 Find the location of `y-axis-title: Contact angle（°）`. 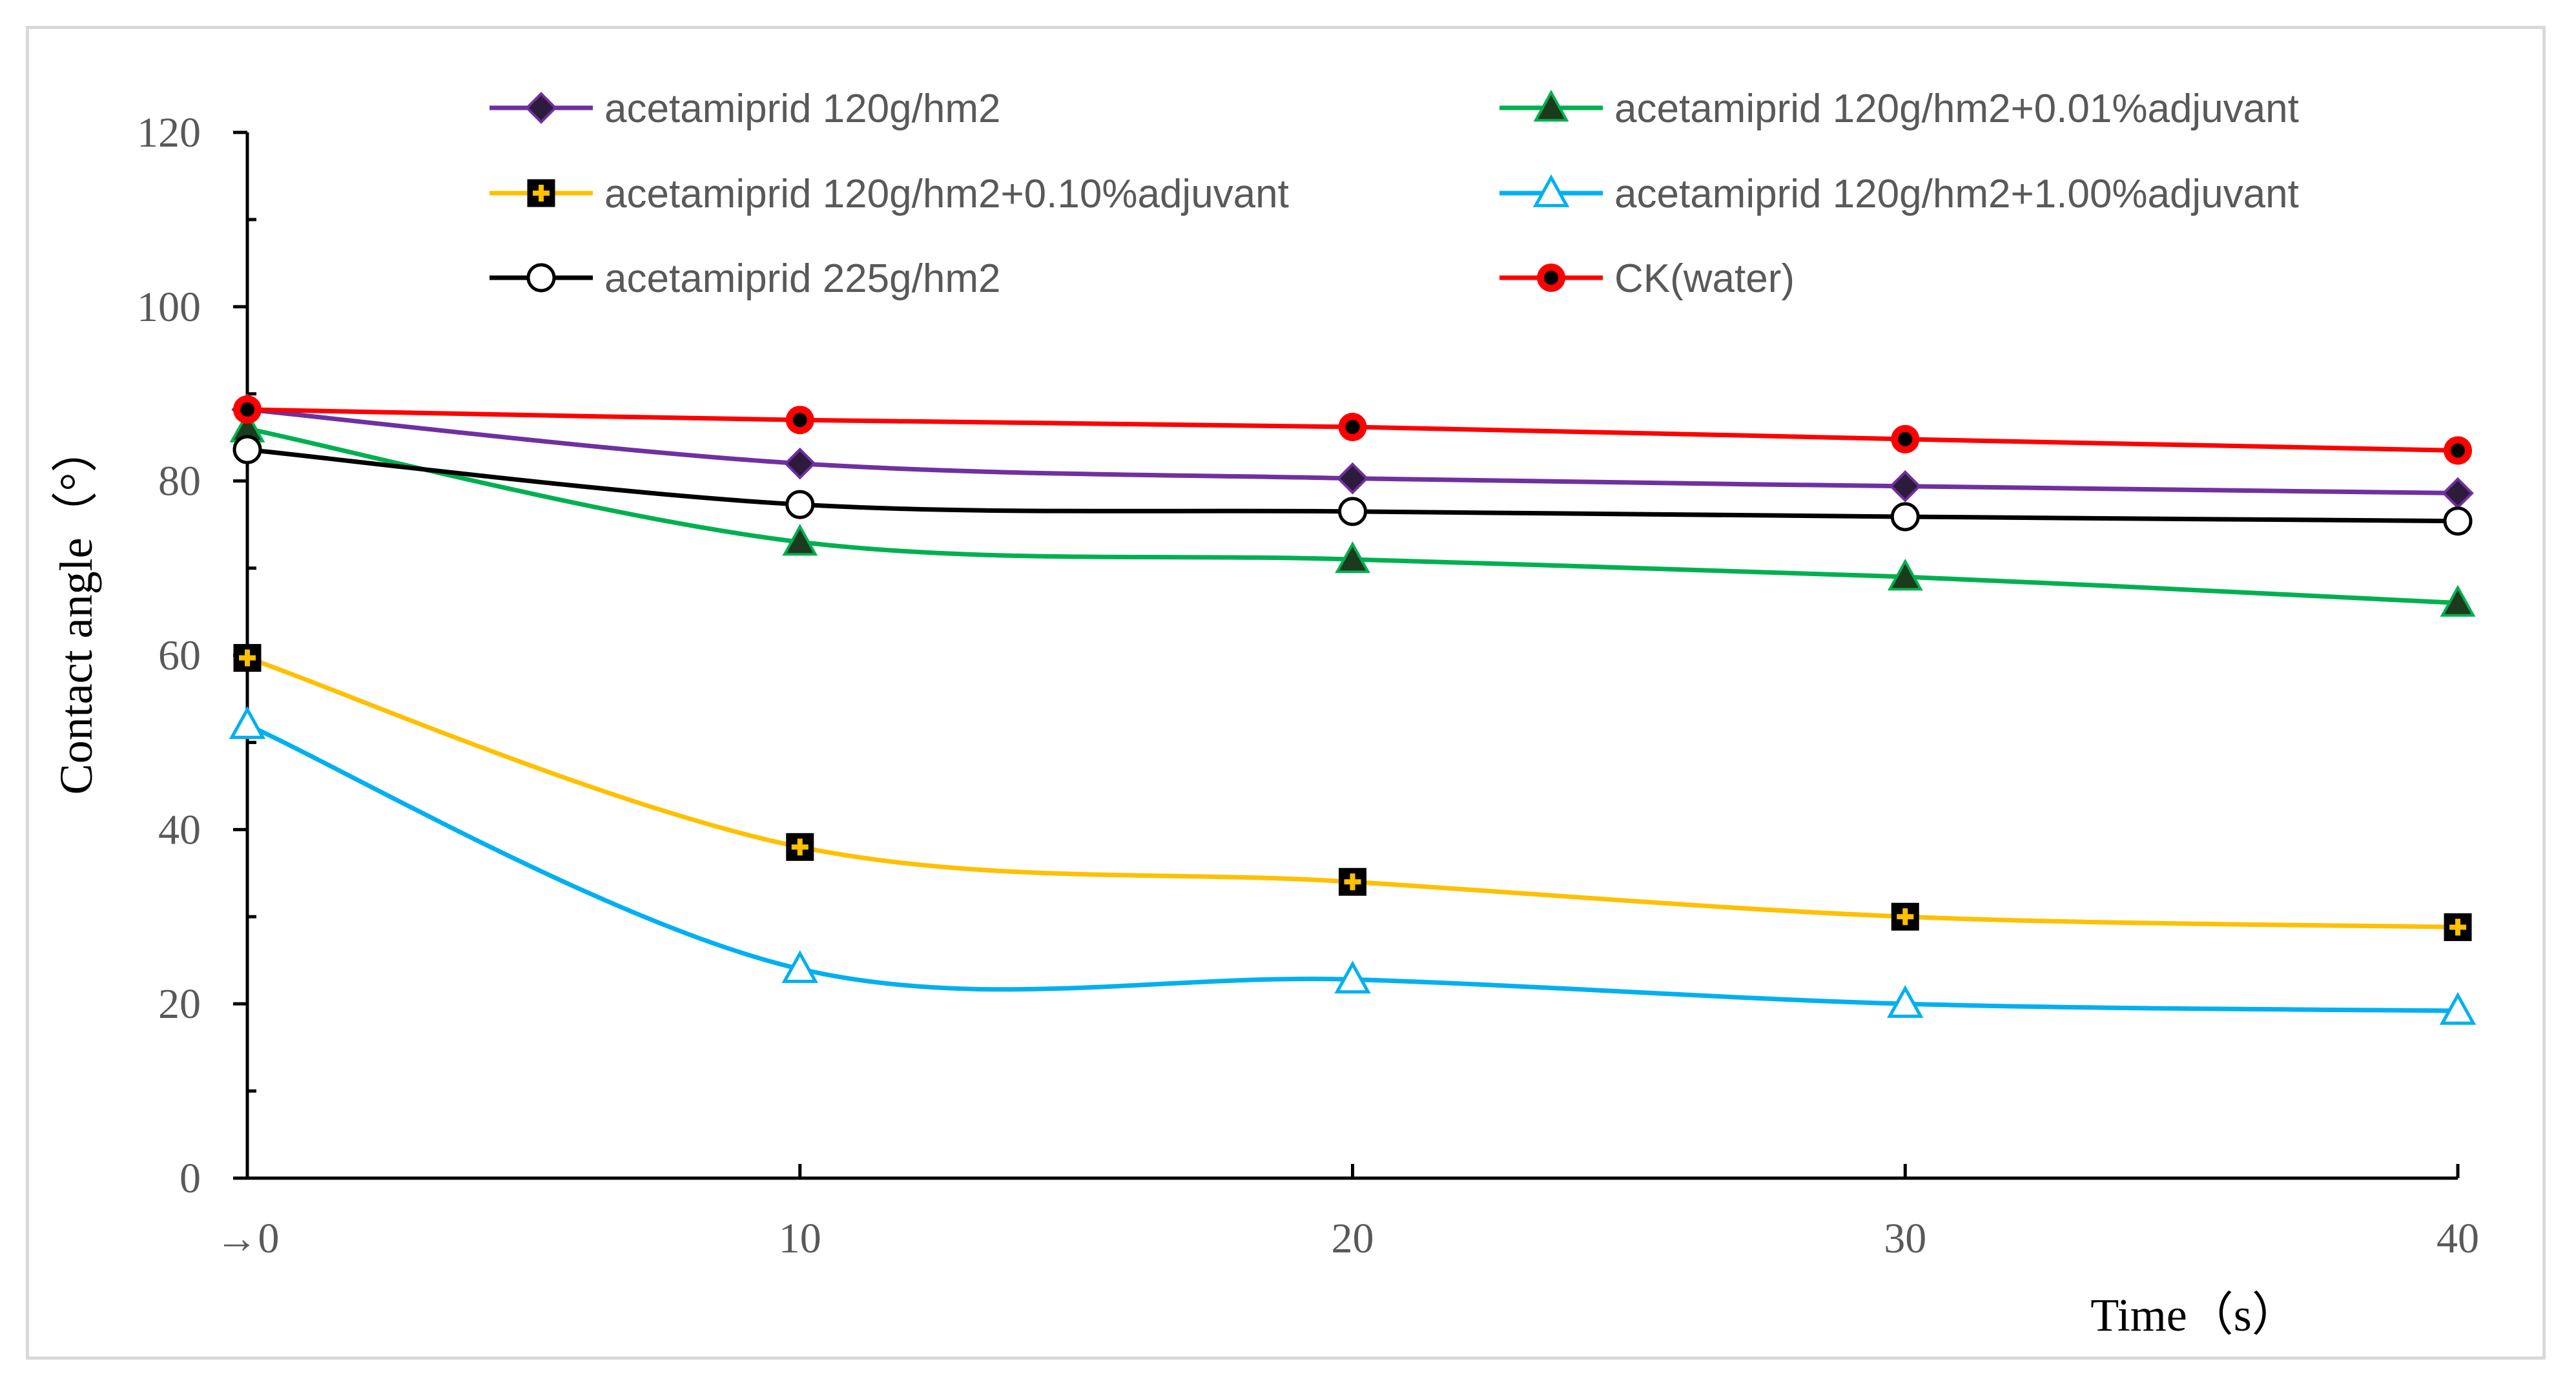

y-axis-title: Contact angle（°） is located at coordinates (76, 610).